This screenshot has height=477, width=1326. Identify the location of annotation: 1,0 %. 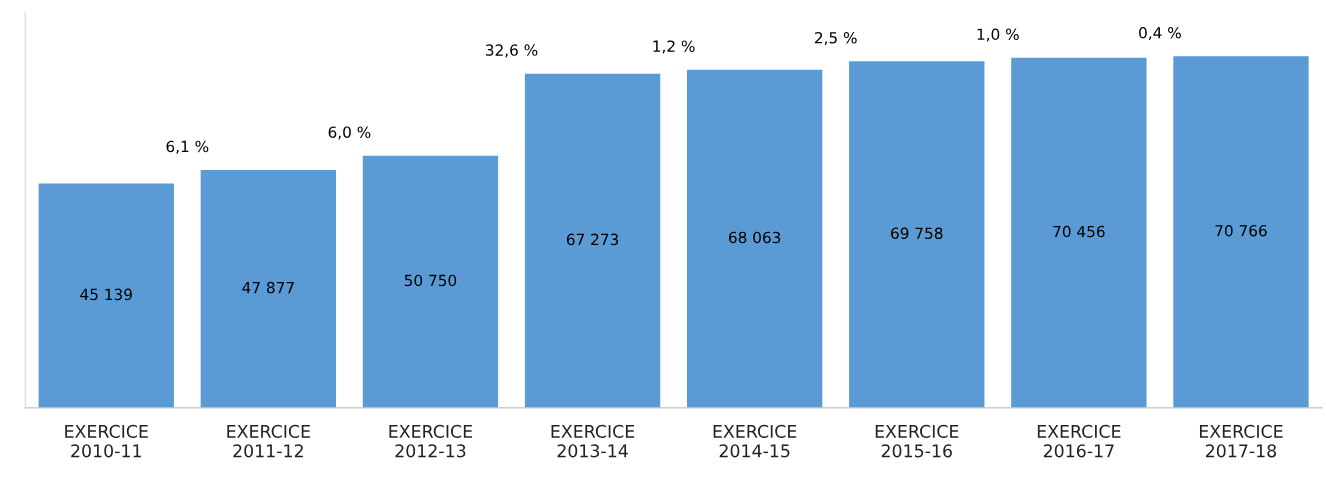
(998, 35).